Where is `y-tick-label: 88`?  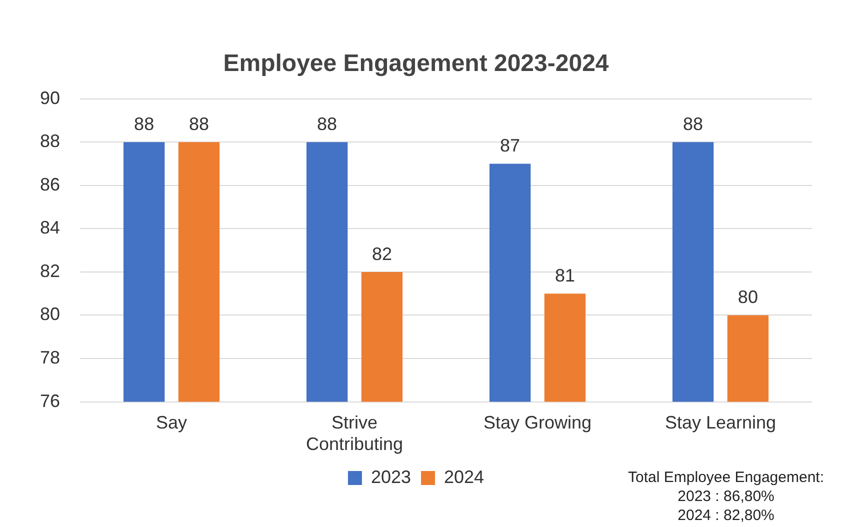 y-tick-label: 88 is located at coordinates (50, 141).